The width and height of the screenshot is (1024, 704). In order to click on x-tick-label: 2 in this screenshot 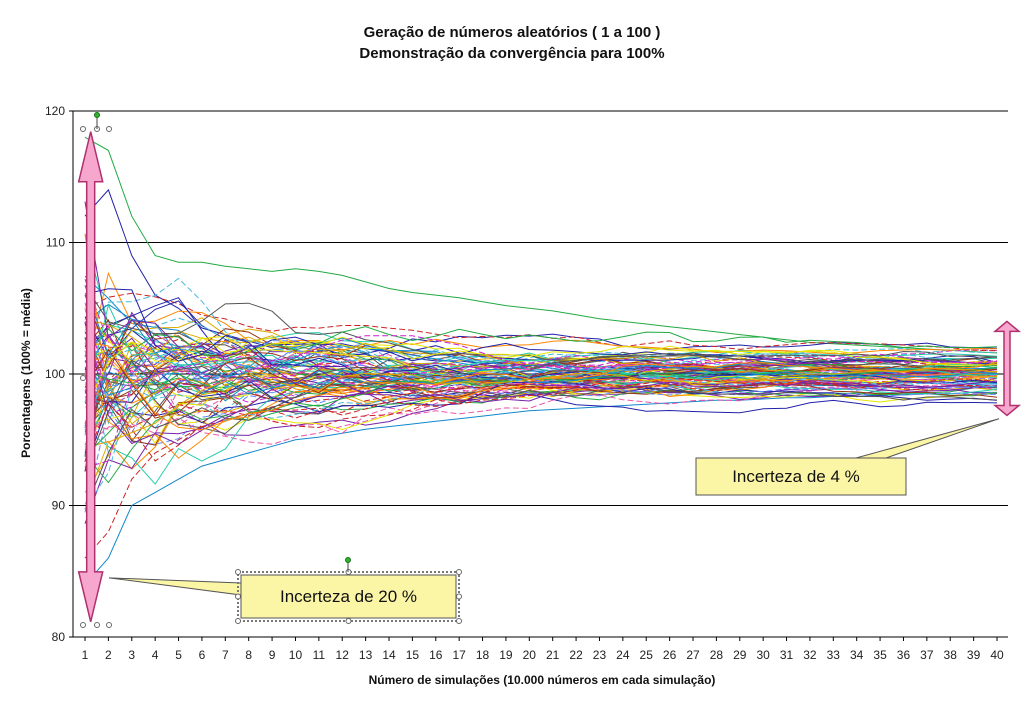, I will do `click(108, 655)`.